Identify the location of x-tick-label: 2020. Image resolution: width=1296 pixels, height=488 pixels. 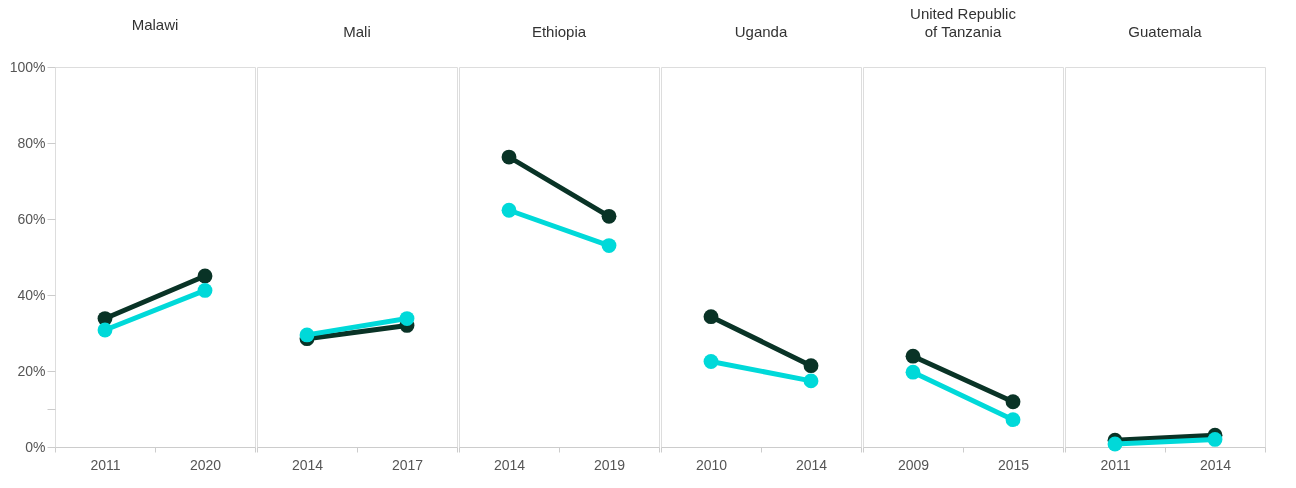
(205, 464).